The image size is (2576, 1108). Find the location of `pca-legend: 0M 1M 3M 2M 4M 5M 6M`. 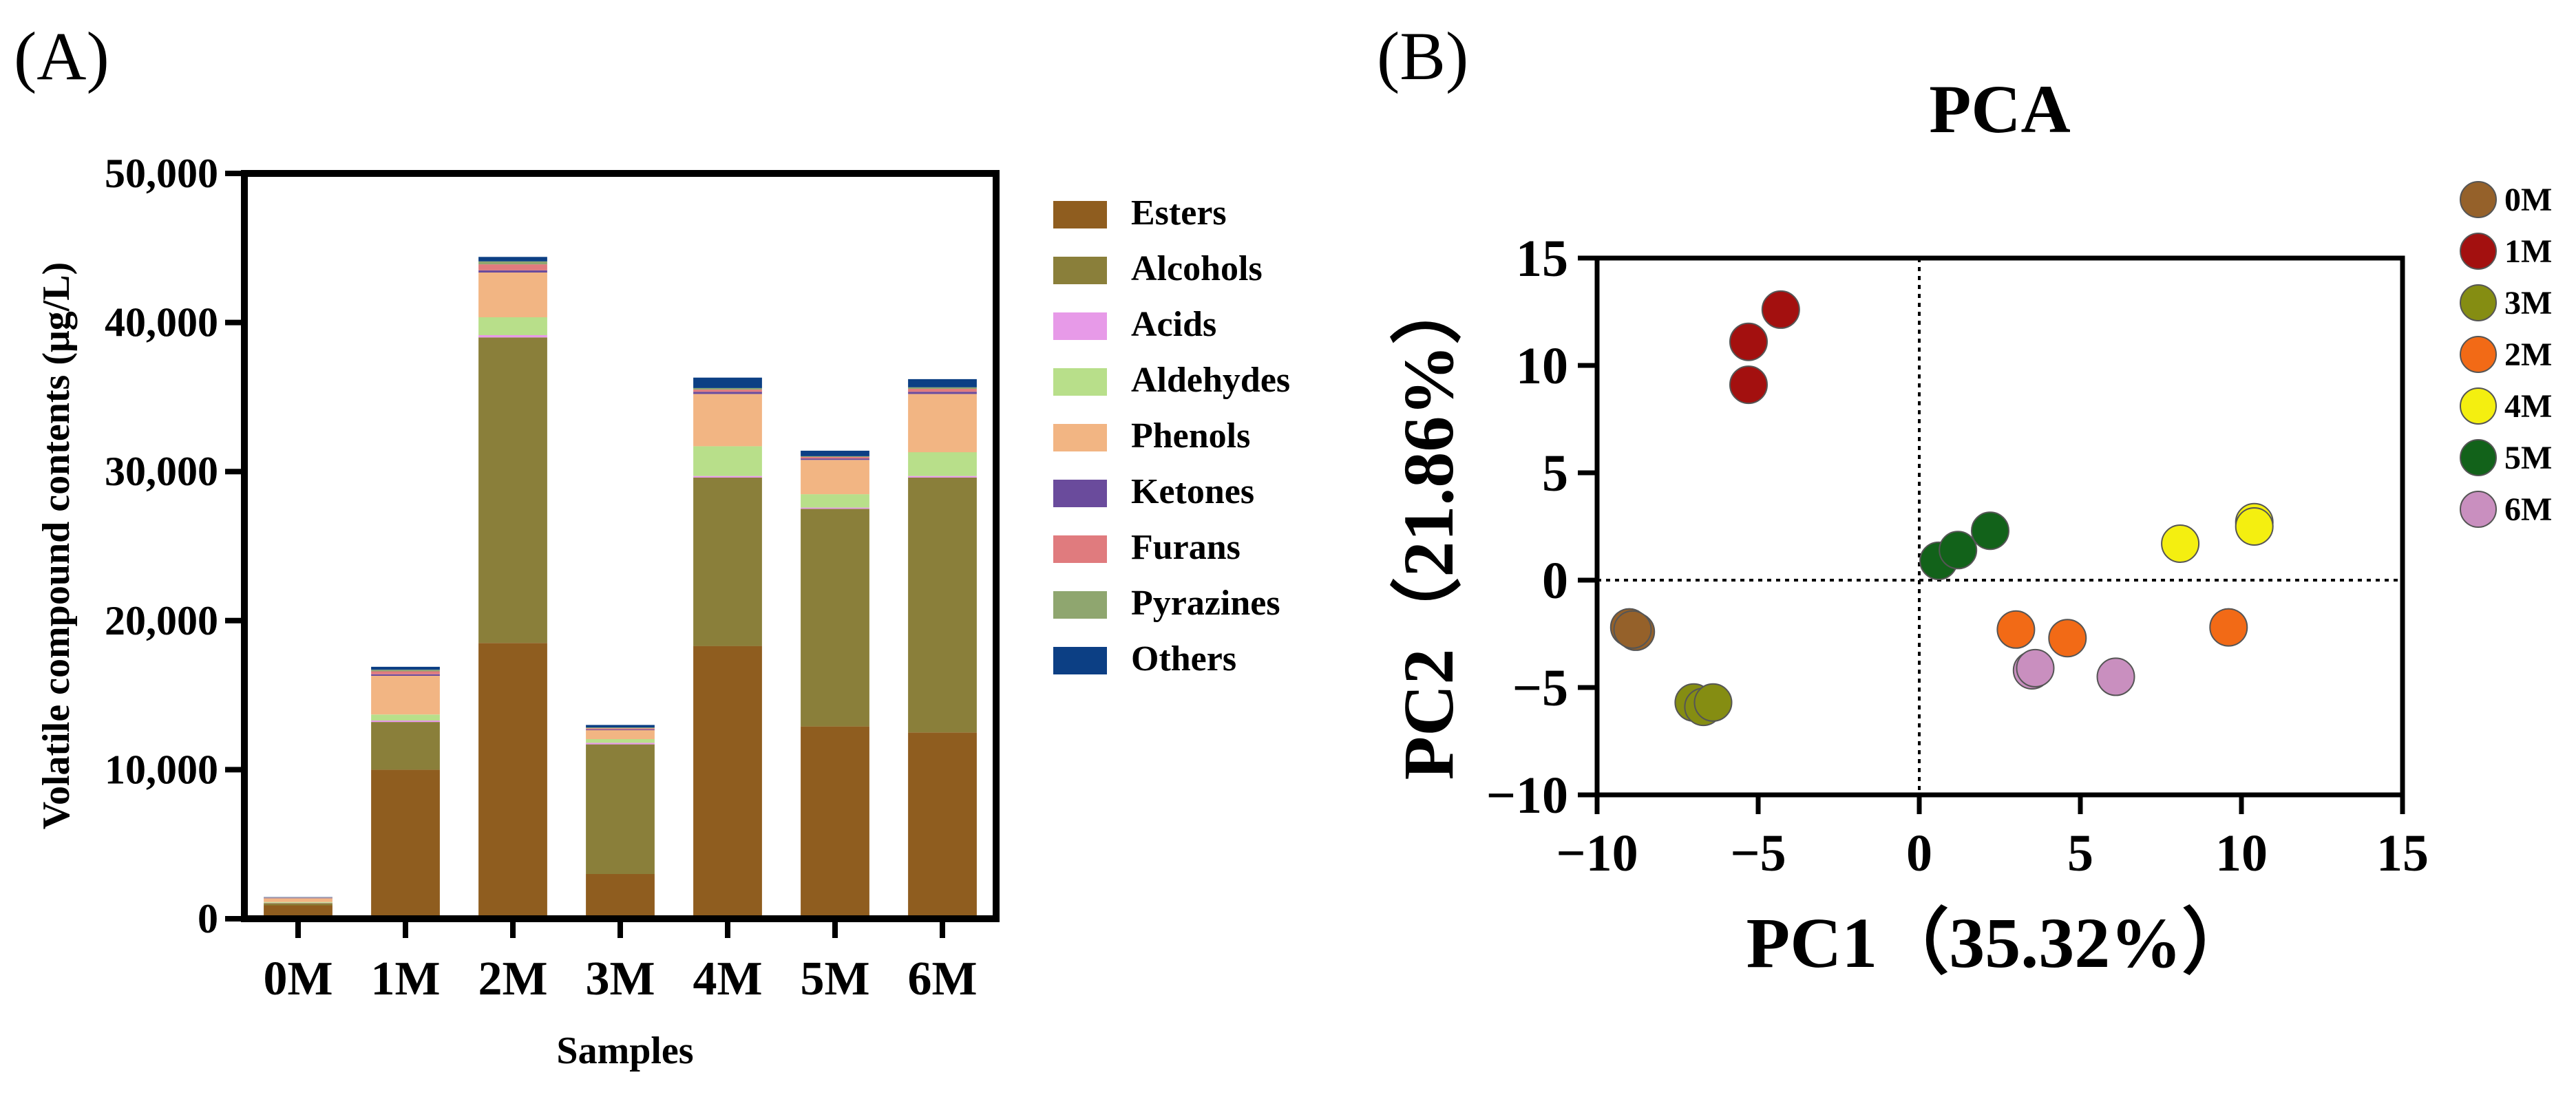

pca-legend: 0M 1M 3M 2M 4M 5M 6M is located at coordinates (2506, 354).